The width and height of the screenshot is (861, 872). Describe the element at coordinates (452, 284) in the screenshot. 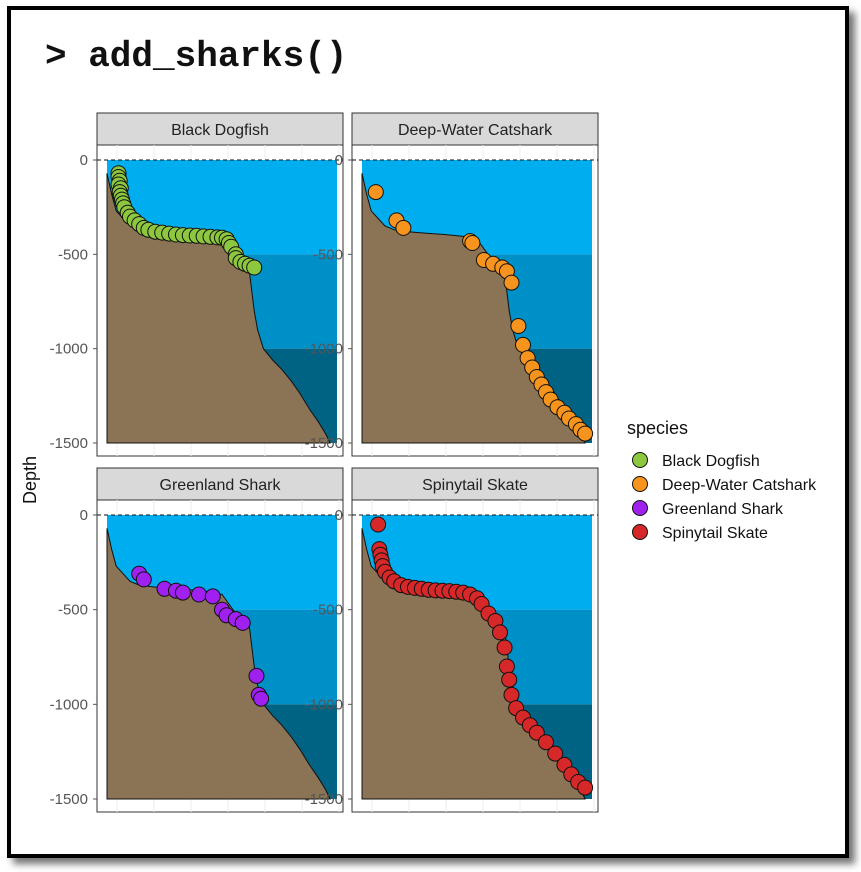

I see `panel-2: Deep-Water Catshark 0 -500 -1000 -1500` at that location.